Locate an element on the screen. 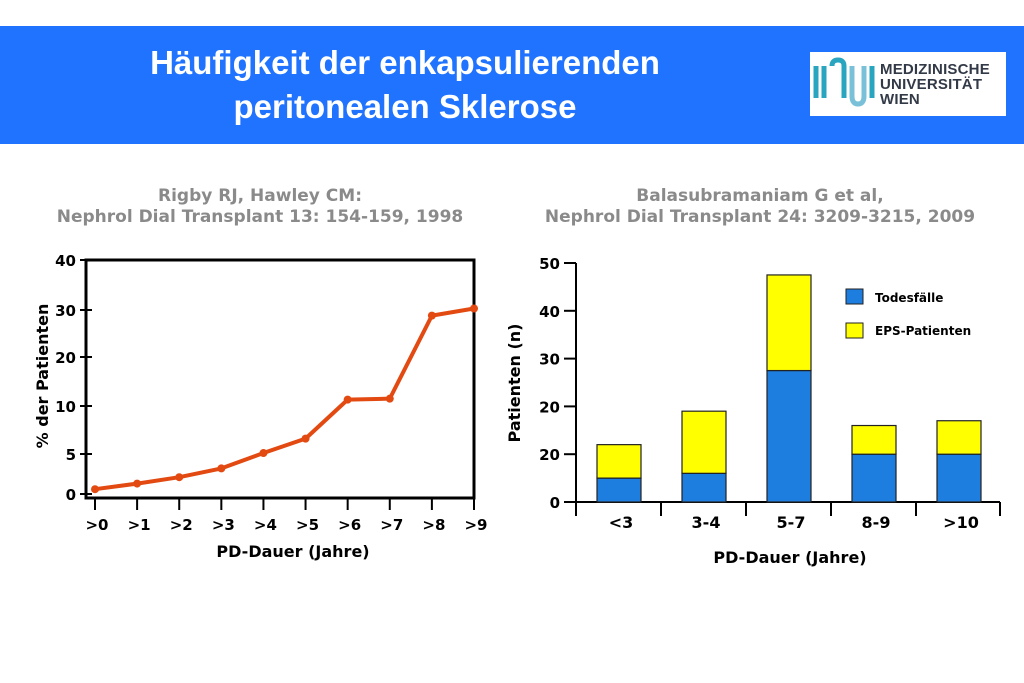 This screenshot has width=1024, height=683. left-y-tick-label: 5 is located at coordinates (71, 455).